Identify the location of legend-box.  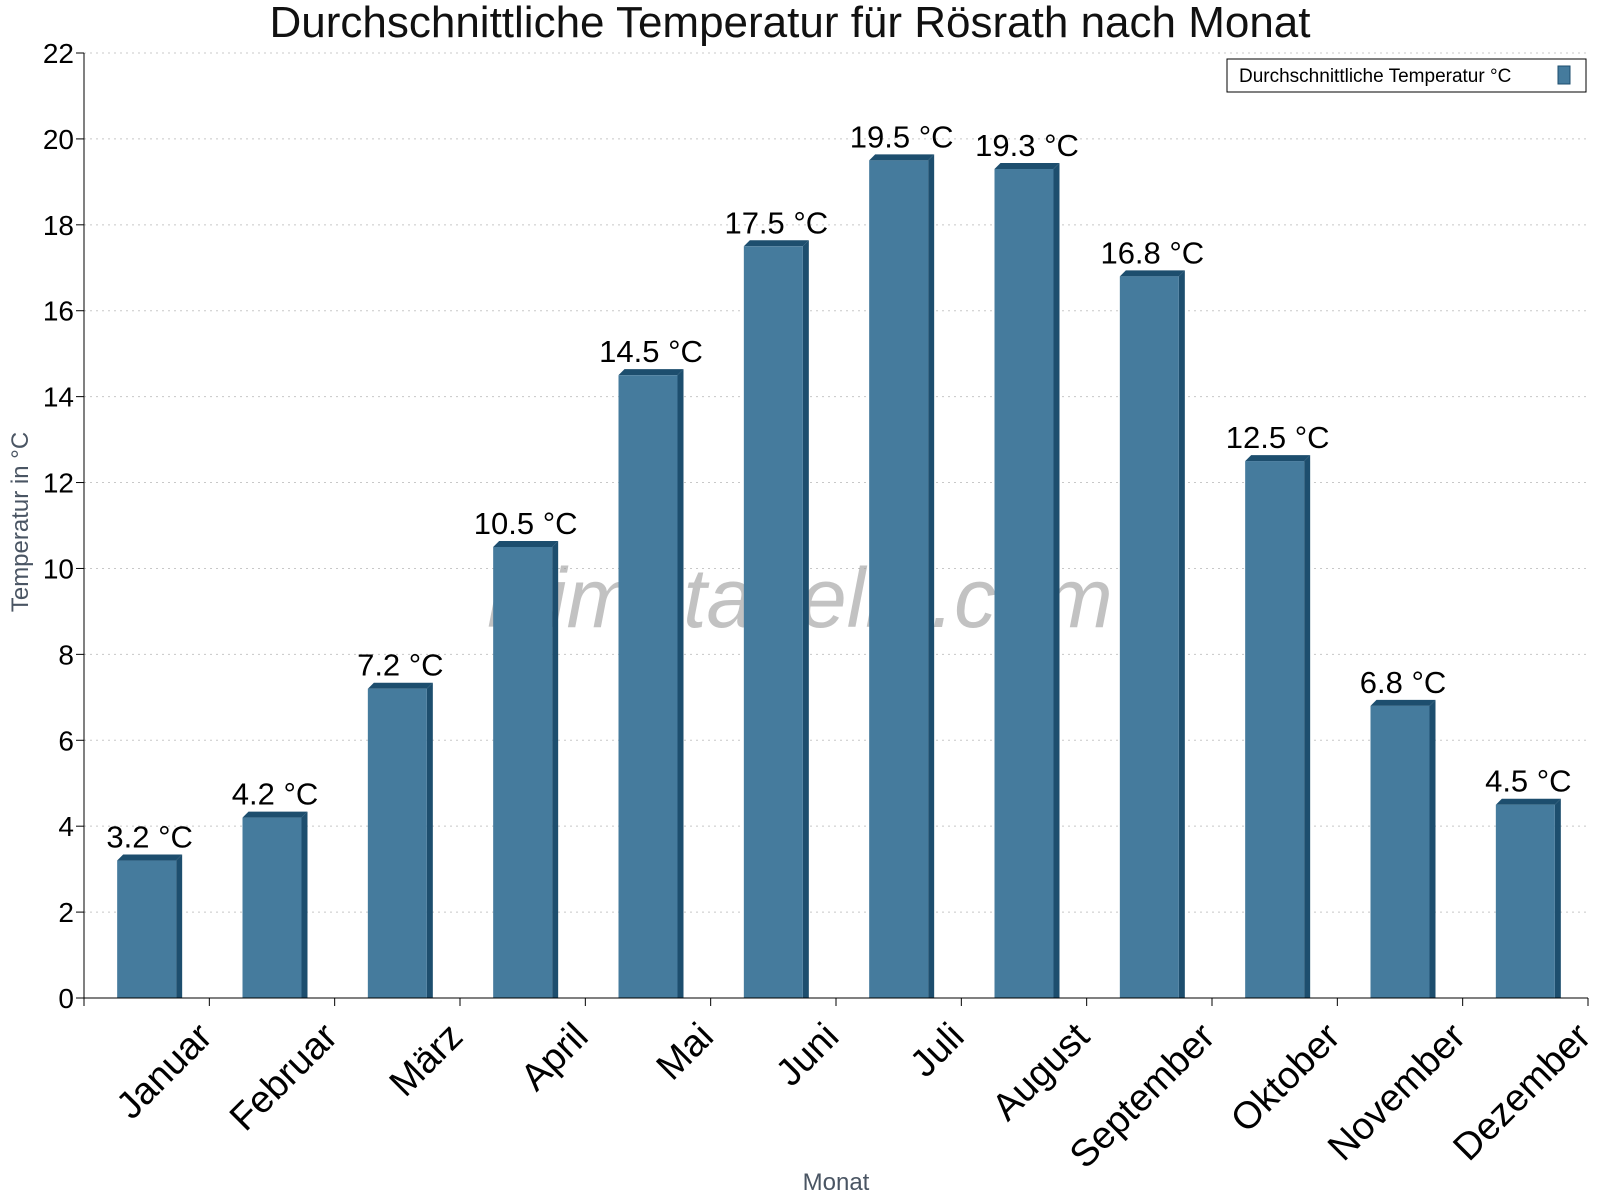
(1406, 75).